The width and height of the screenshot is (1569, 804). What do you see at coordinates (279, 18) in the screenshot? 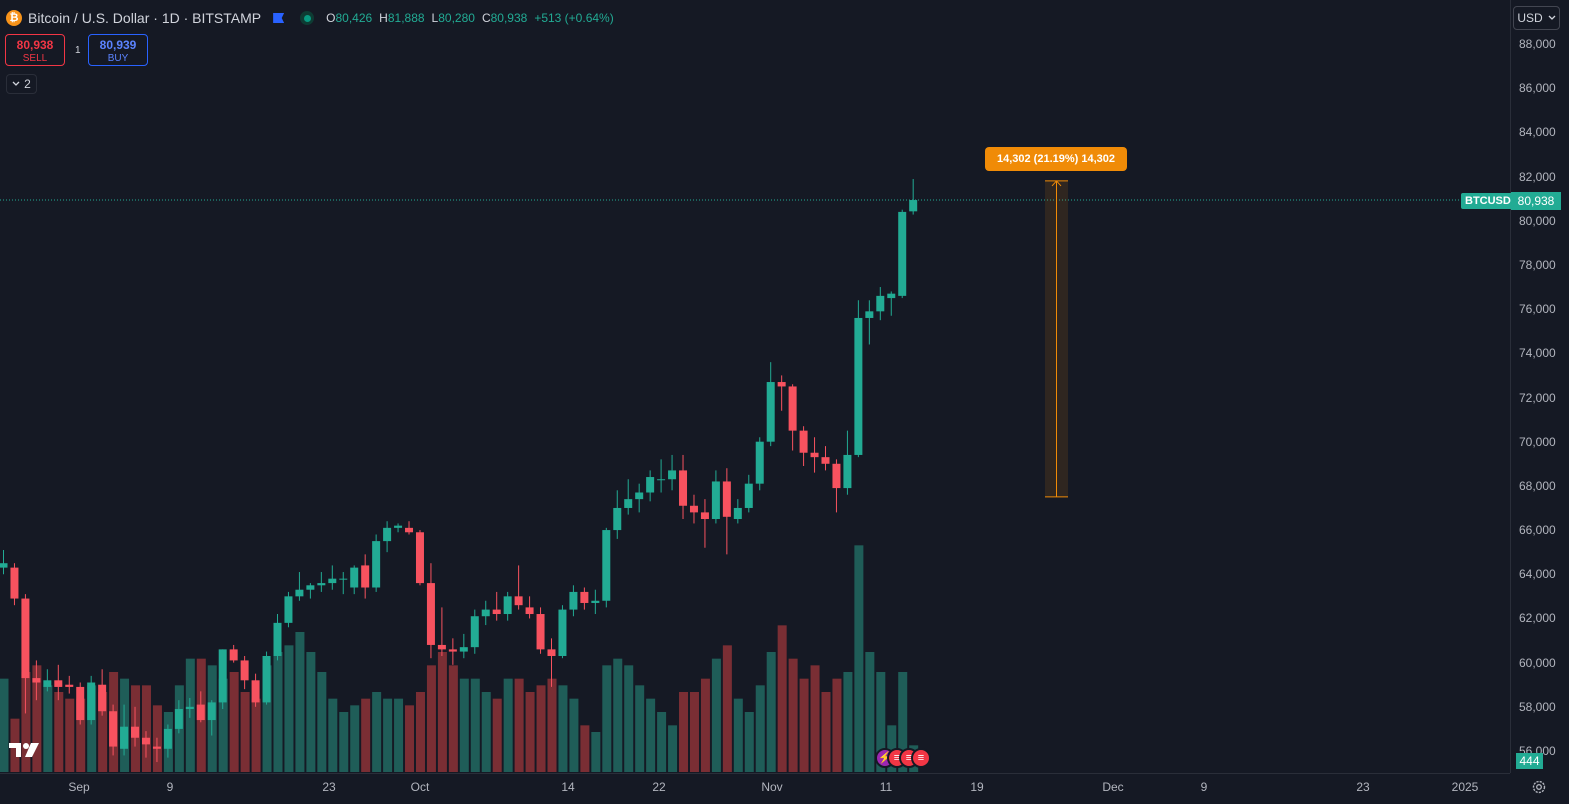
I see `flag-icon` at bounding box center [279, 18].